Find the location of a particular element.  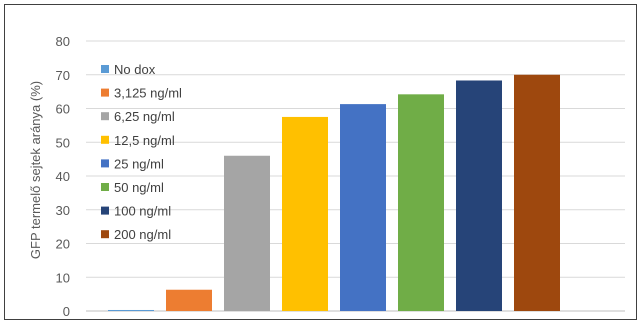

y-tick-label: 30 is located at coordinates (63, 210).